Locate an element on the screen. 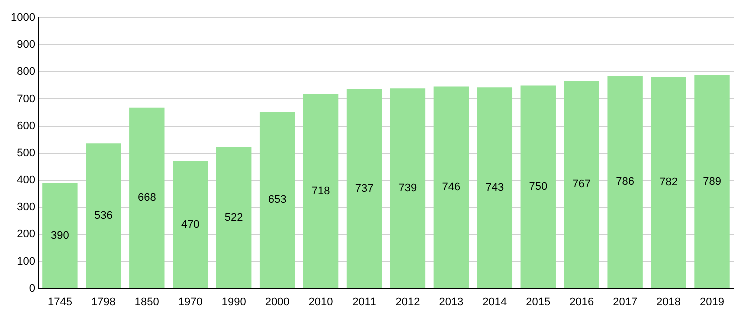 The image size is (750, 320). x-tick-label: 2018 is located at coordinates (669, 302).